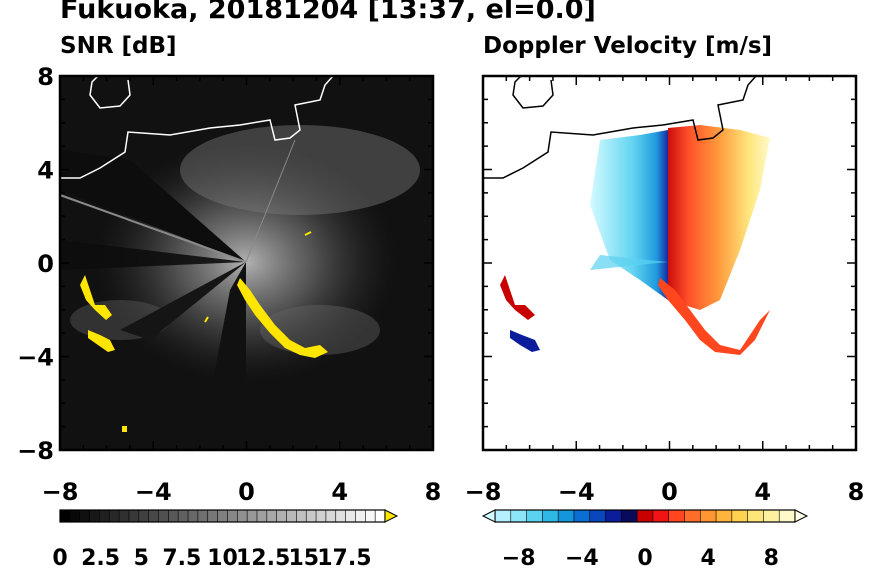 This screenshot has height=570, width=870. Describe the element at coordinates (856, 492) in the screenshot. I see `doppler-x-tick-label: 8` at that location.